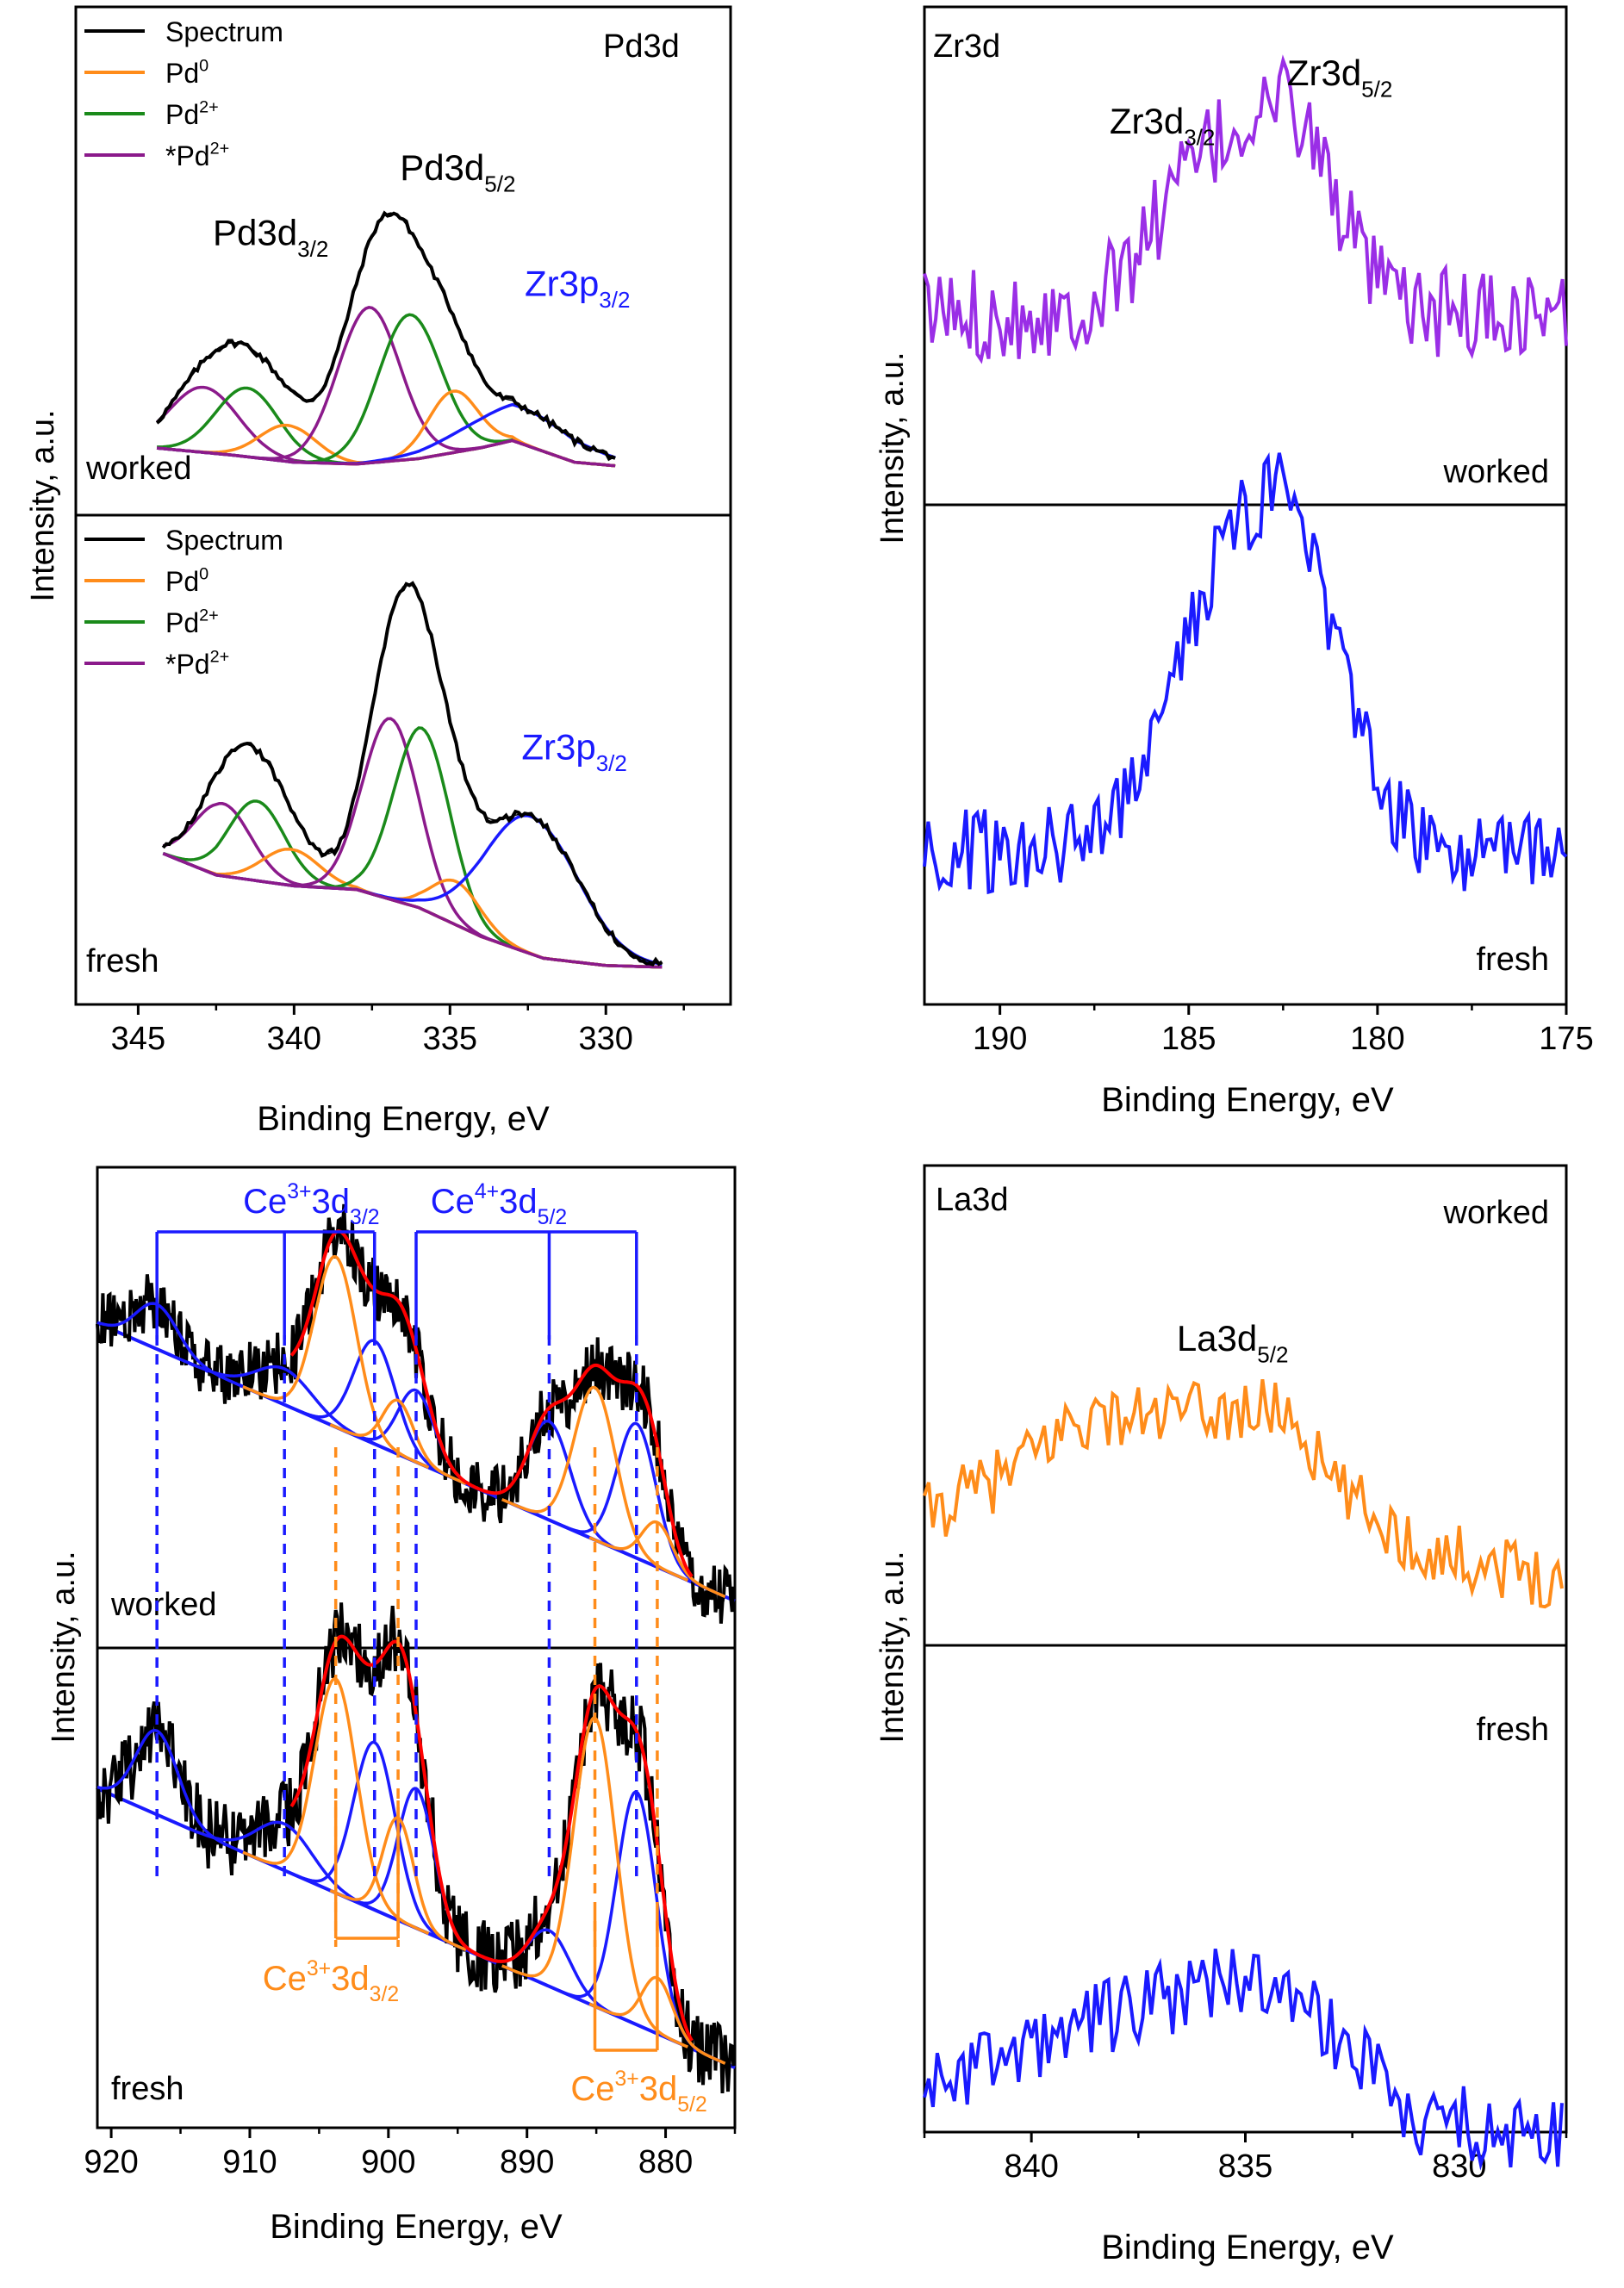  What do you see at coordinates (404, 1119) in the screenshot?
I see `pd3d-x-axis-title: Binding Energy, eV` at bounding box center [404, 1119].